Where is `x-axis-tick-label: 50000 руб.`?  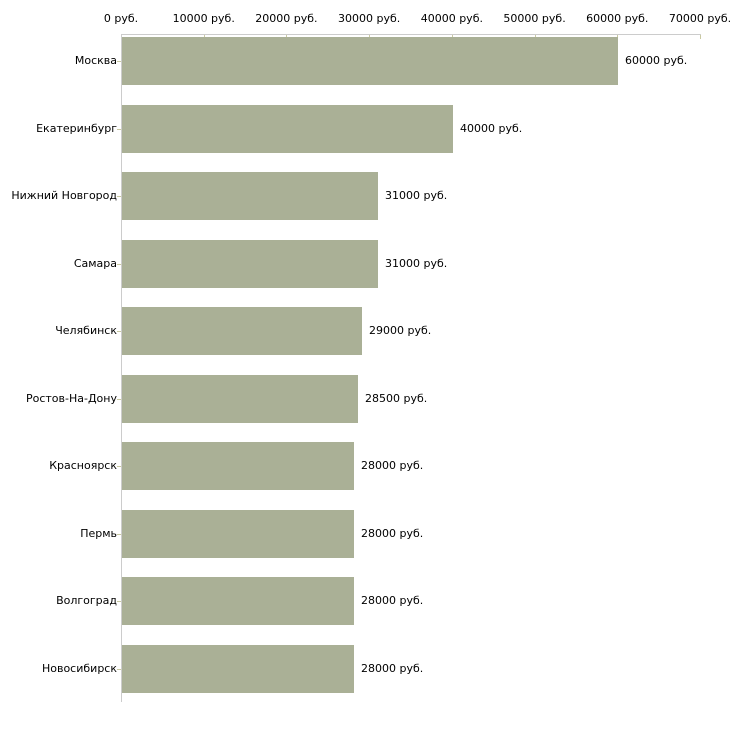 x-axis-tick-label: 50000 руб. is located at coordinates (534, 18).